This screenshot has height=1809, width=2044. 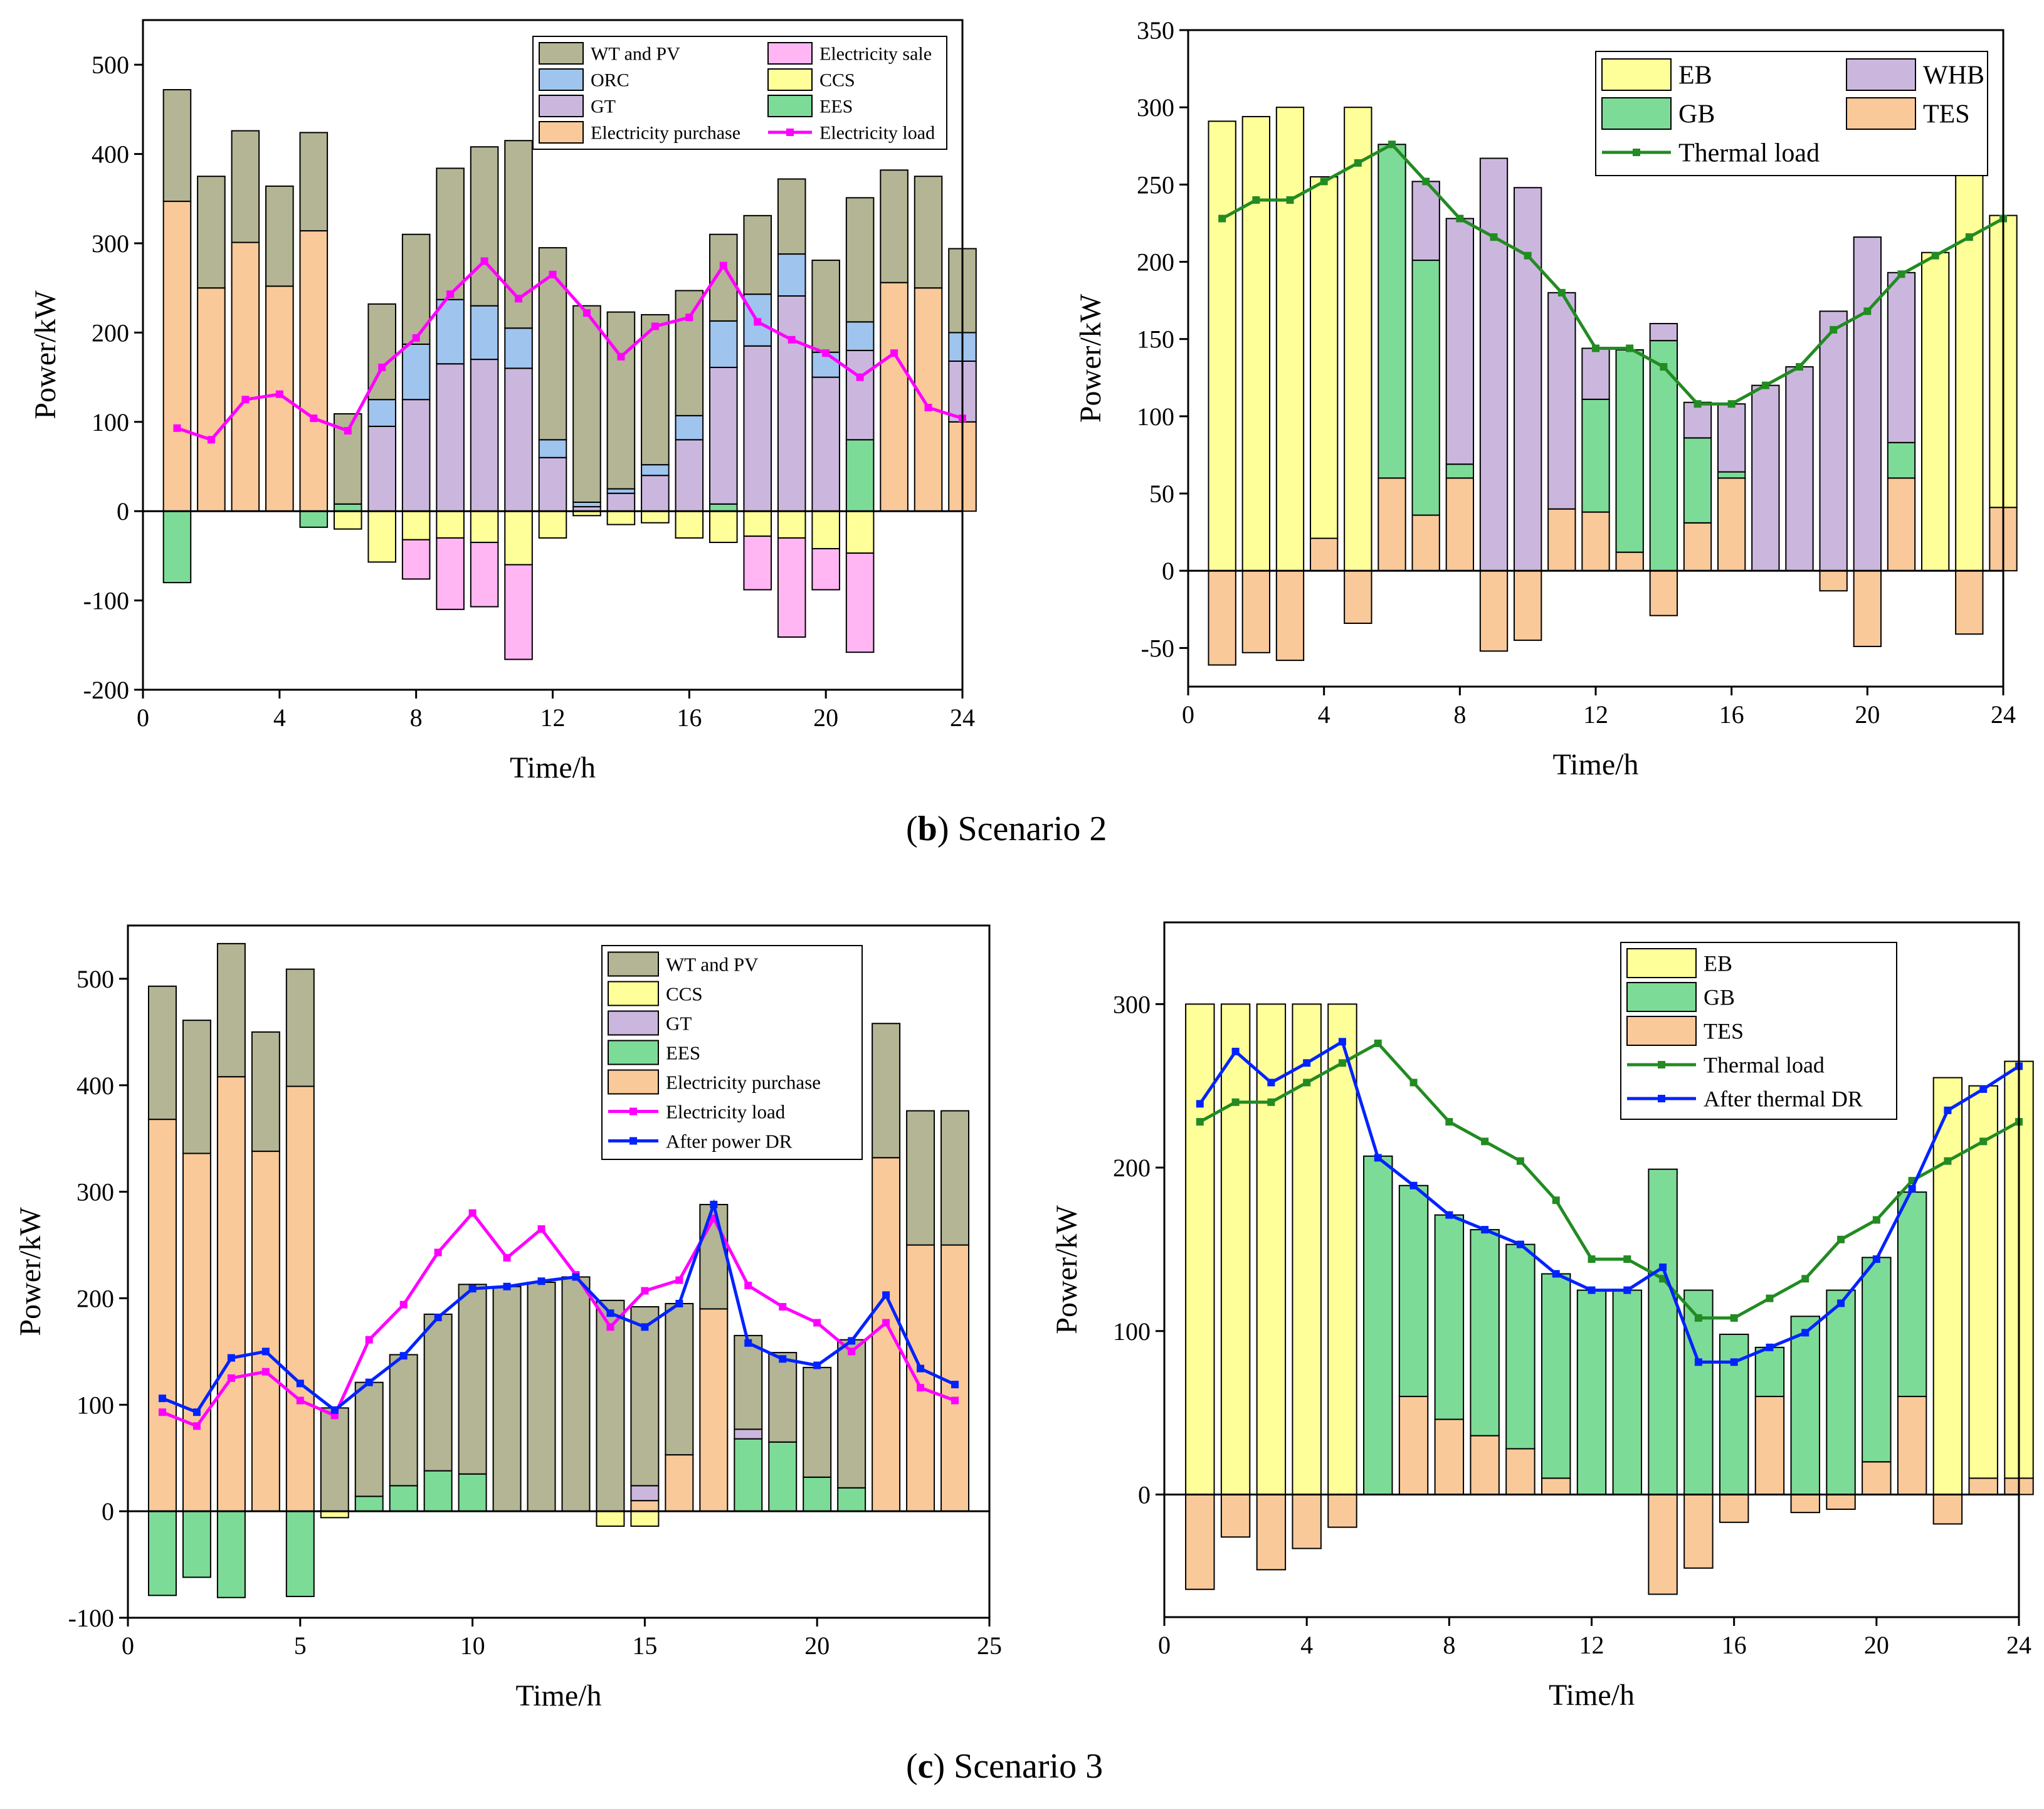 What do you see at coordinates (685, 994) in the screenshot?
I see `legend-label-ccs: CCS` at bounding box center [685, 994].